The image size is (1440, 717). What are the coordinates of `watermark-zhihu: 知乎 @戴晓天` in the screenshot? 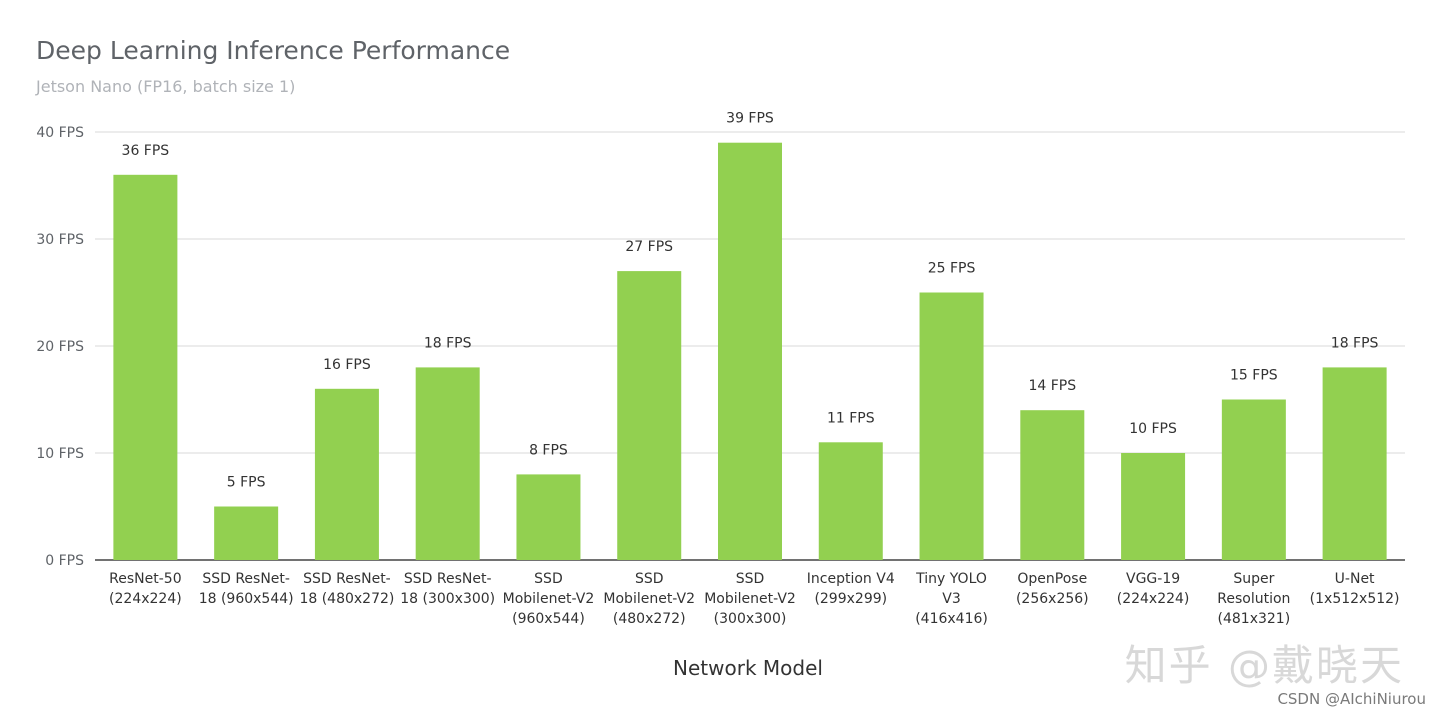 It's located at (1264, 665).